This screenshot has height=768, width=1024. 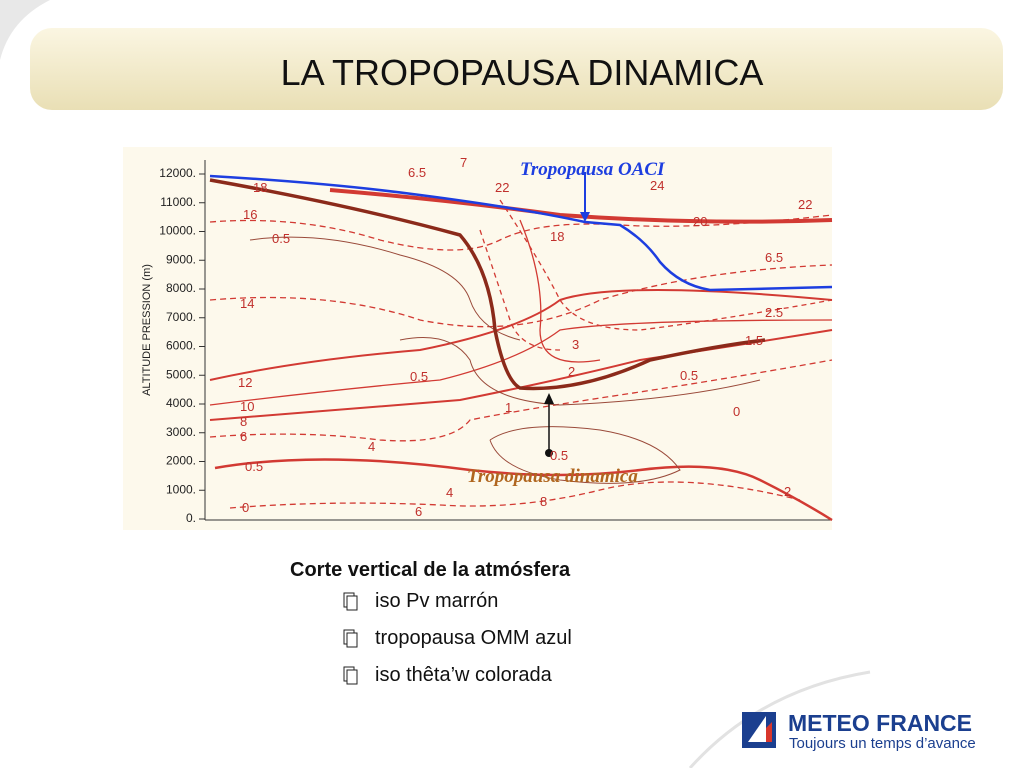 I want to click on y-tick-label: 1000., so click(x=181, y=489).